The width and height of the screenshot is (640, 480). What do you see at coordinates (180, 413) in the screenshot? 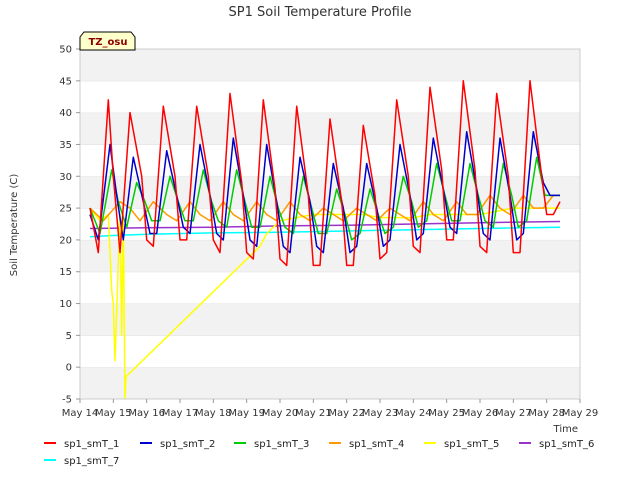
I see `x-tick-label: May 17` at bounding box center [180, 413].